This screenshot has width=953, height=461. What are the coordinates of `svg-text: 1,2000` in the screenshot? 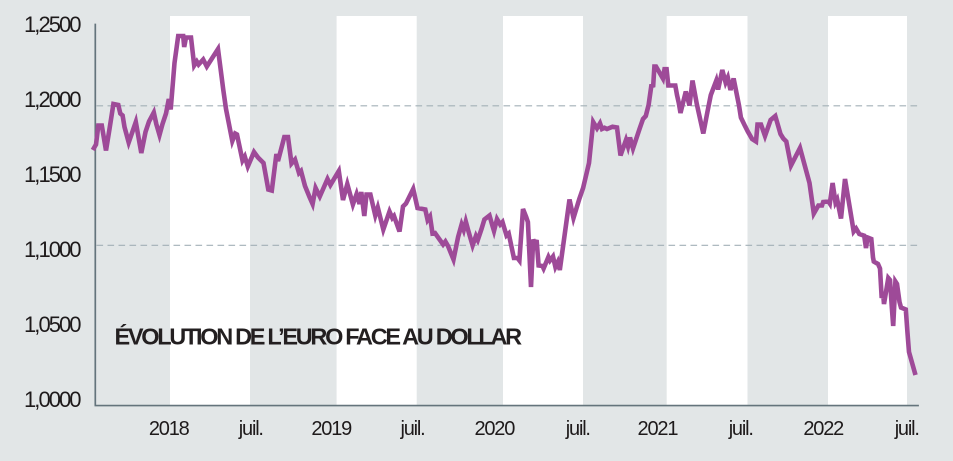 It's located at (52, 99).